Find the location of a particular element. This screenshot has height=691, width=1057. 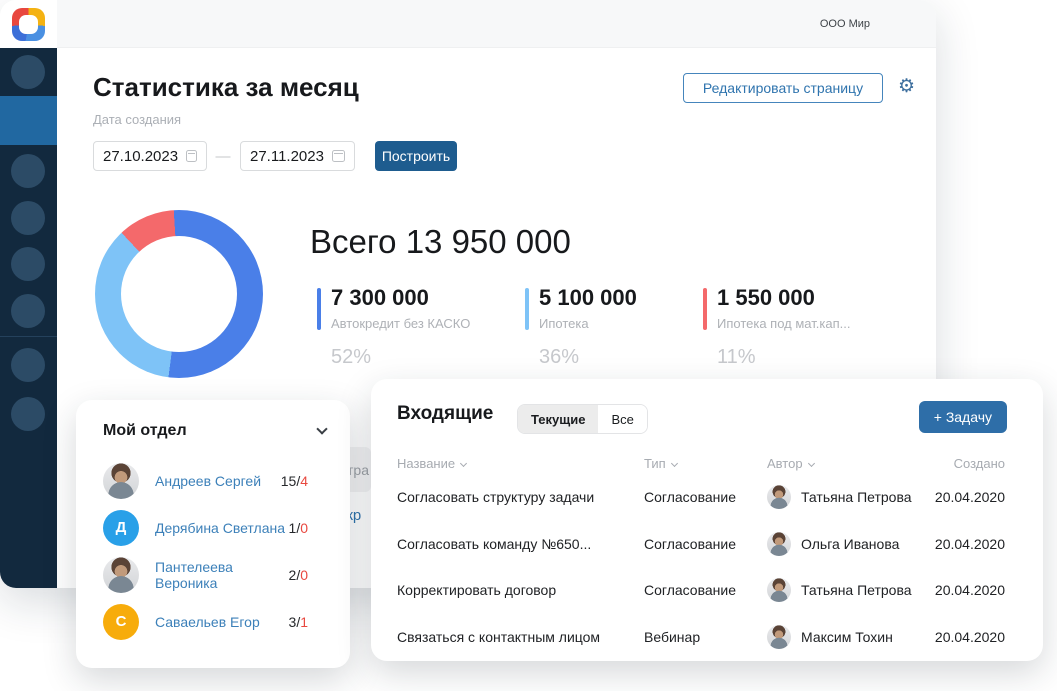

stat-mortgage: 5 100 000 Ипотека 36% is located at coordinates (581, 327).